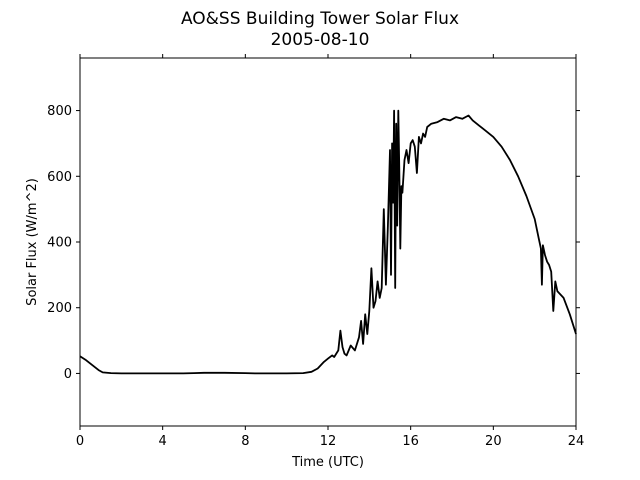 The width and height of the screenshot is (640, 480). I want to click on x-axis-label: Time (UTC), so click(327, 462).